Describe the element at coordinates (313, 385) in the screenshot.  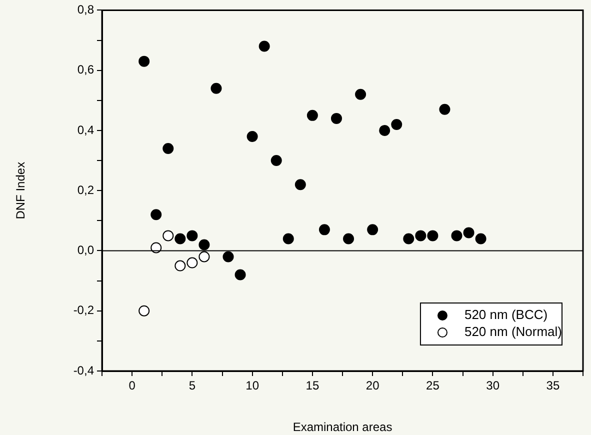
I see `x-tick-label: 15` at that location.